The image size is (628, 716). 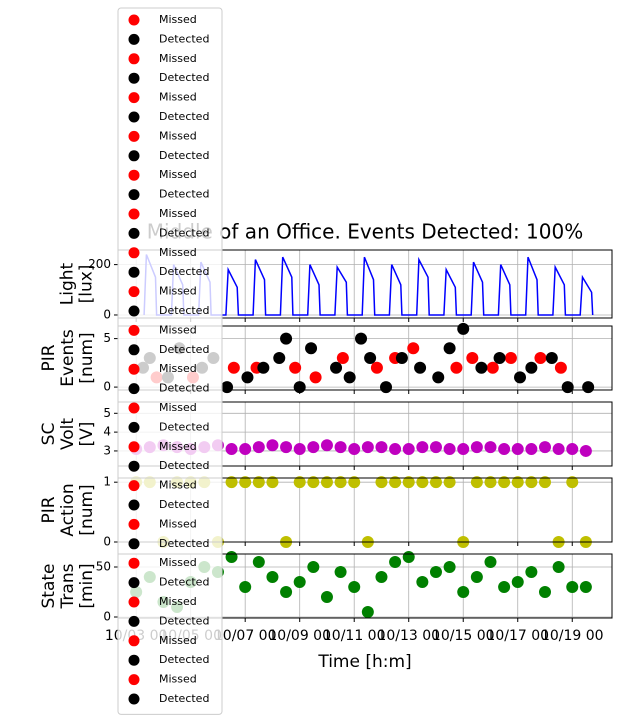 I want to click on y-axis-label-line: [num], so click(x=87, y=357).